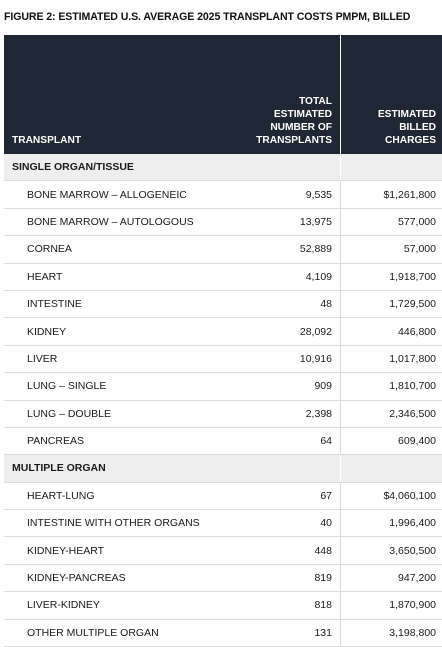 This screenshot has height=647, width=442. What do you see at coordinates (223, 578) in the screenshot?
I see `table-row: KIDNEY-PANCREAS 819 947,200` at bounding box center [223, 578].